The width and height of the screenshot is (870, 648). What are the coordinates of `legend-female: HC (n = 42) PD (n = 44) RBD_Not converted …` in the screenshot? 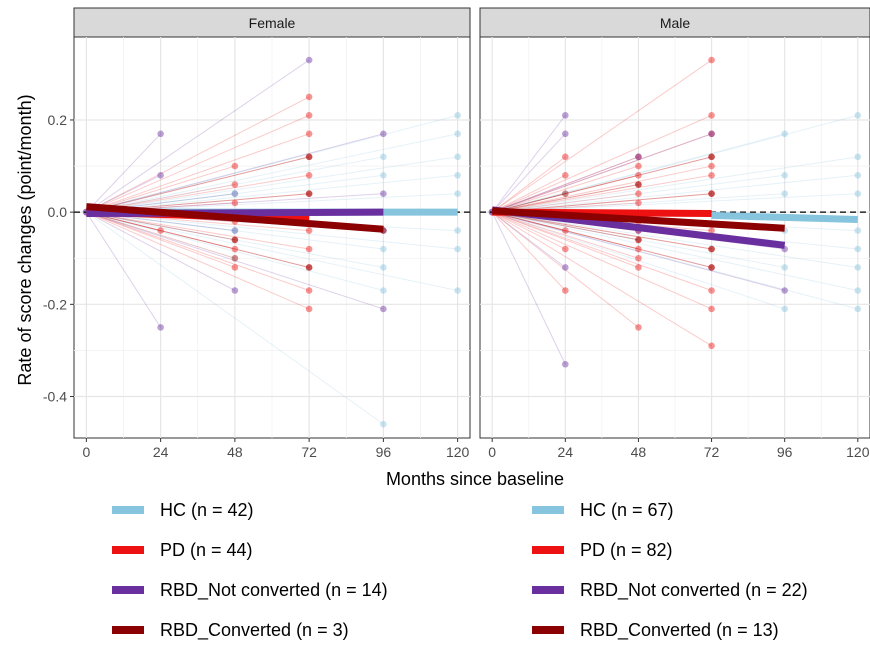 It's located at (250, 570).